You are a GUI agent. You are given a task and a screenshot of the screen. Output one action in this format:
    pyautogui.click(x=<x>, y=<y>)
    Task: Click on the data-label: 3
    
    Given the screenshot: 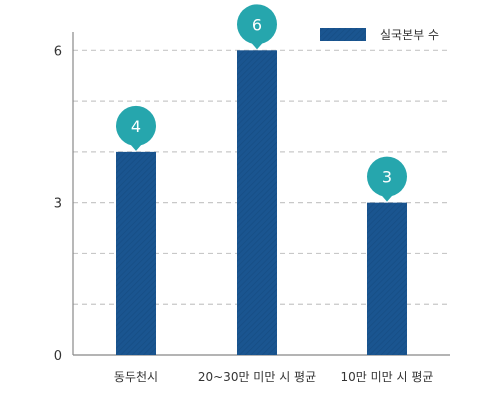 What is the action you would take?
    pyautogui.click(x=387, y=177)
    